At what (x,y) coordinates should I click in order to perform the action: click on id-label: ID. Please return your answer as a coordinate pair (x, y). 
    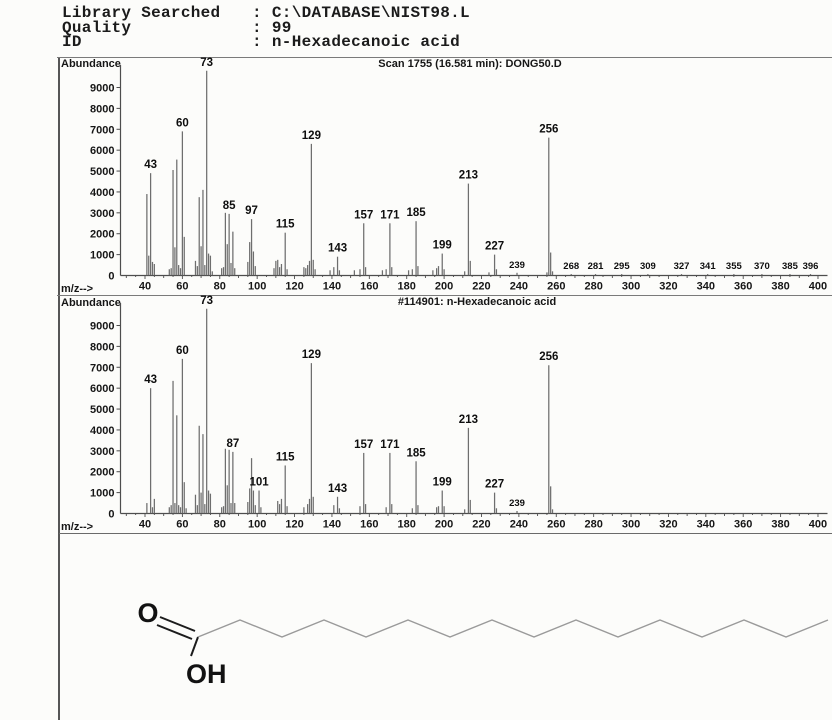
    Looking at the image, I should click on (72, 42).